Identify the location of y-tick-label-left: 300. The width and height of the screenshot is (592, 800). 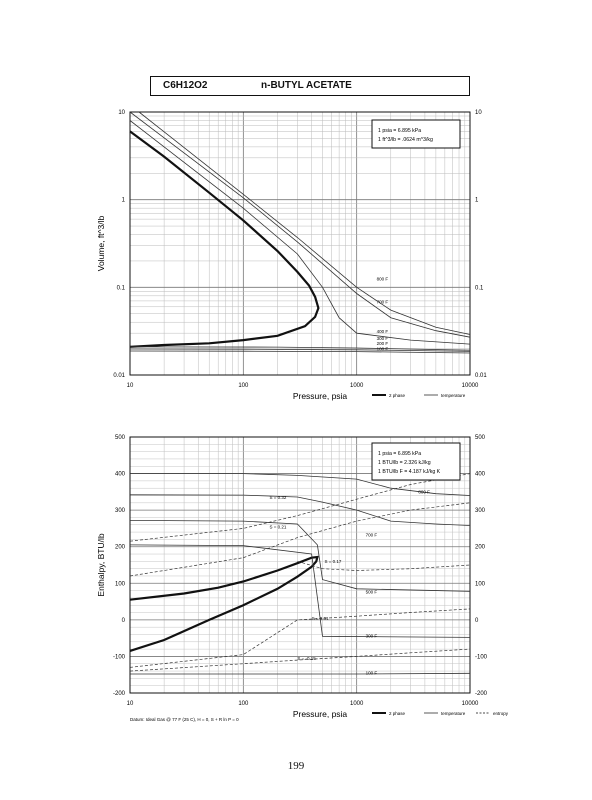
(120, 511).